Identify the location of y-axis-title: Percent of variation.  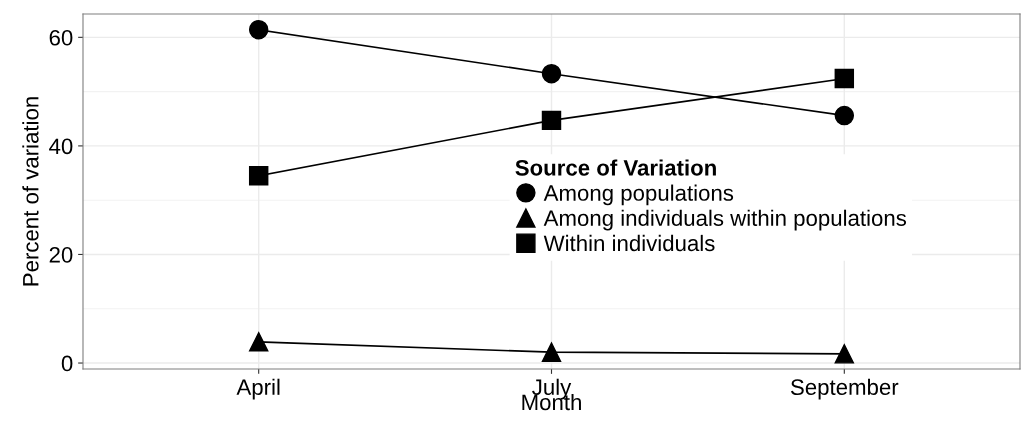
(30, 191).